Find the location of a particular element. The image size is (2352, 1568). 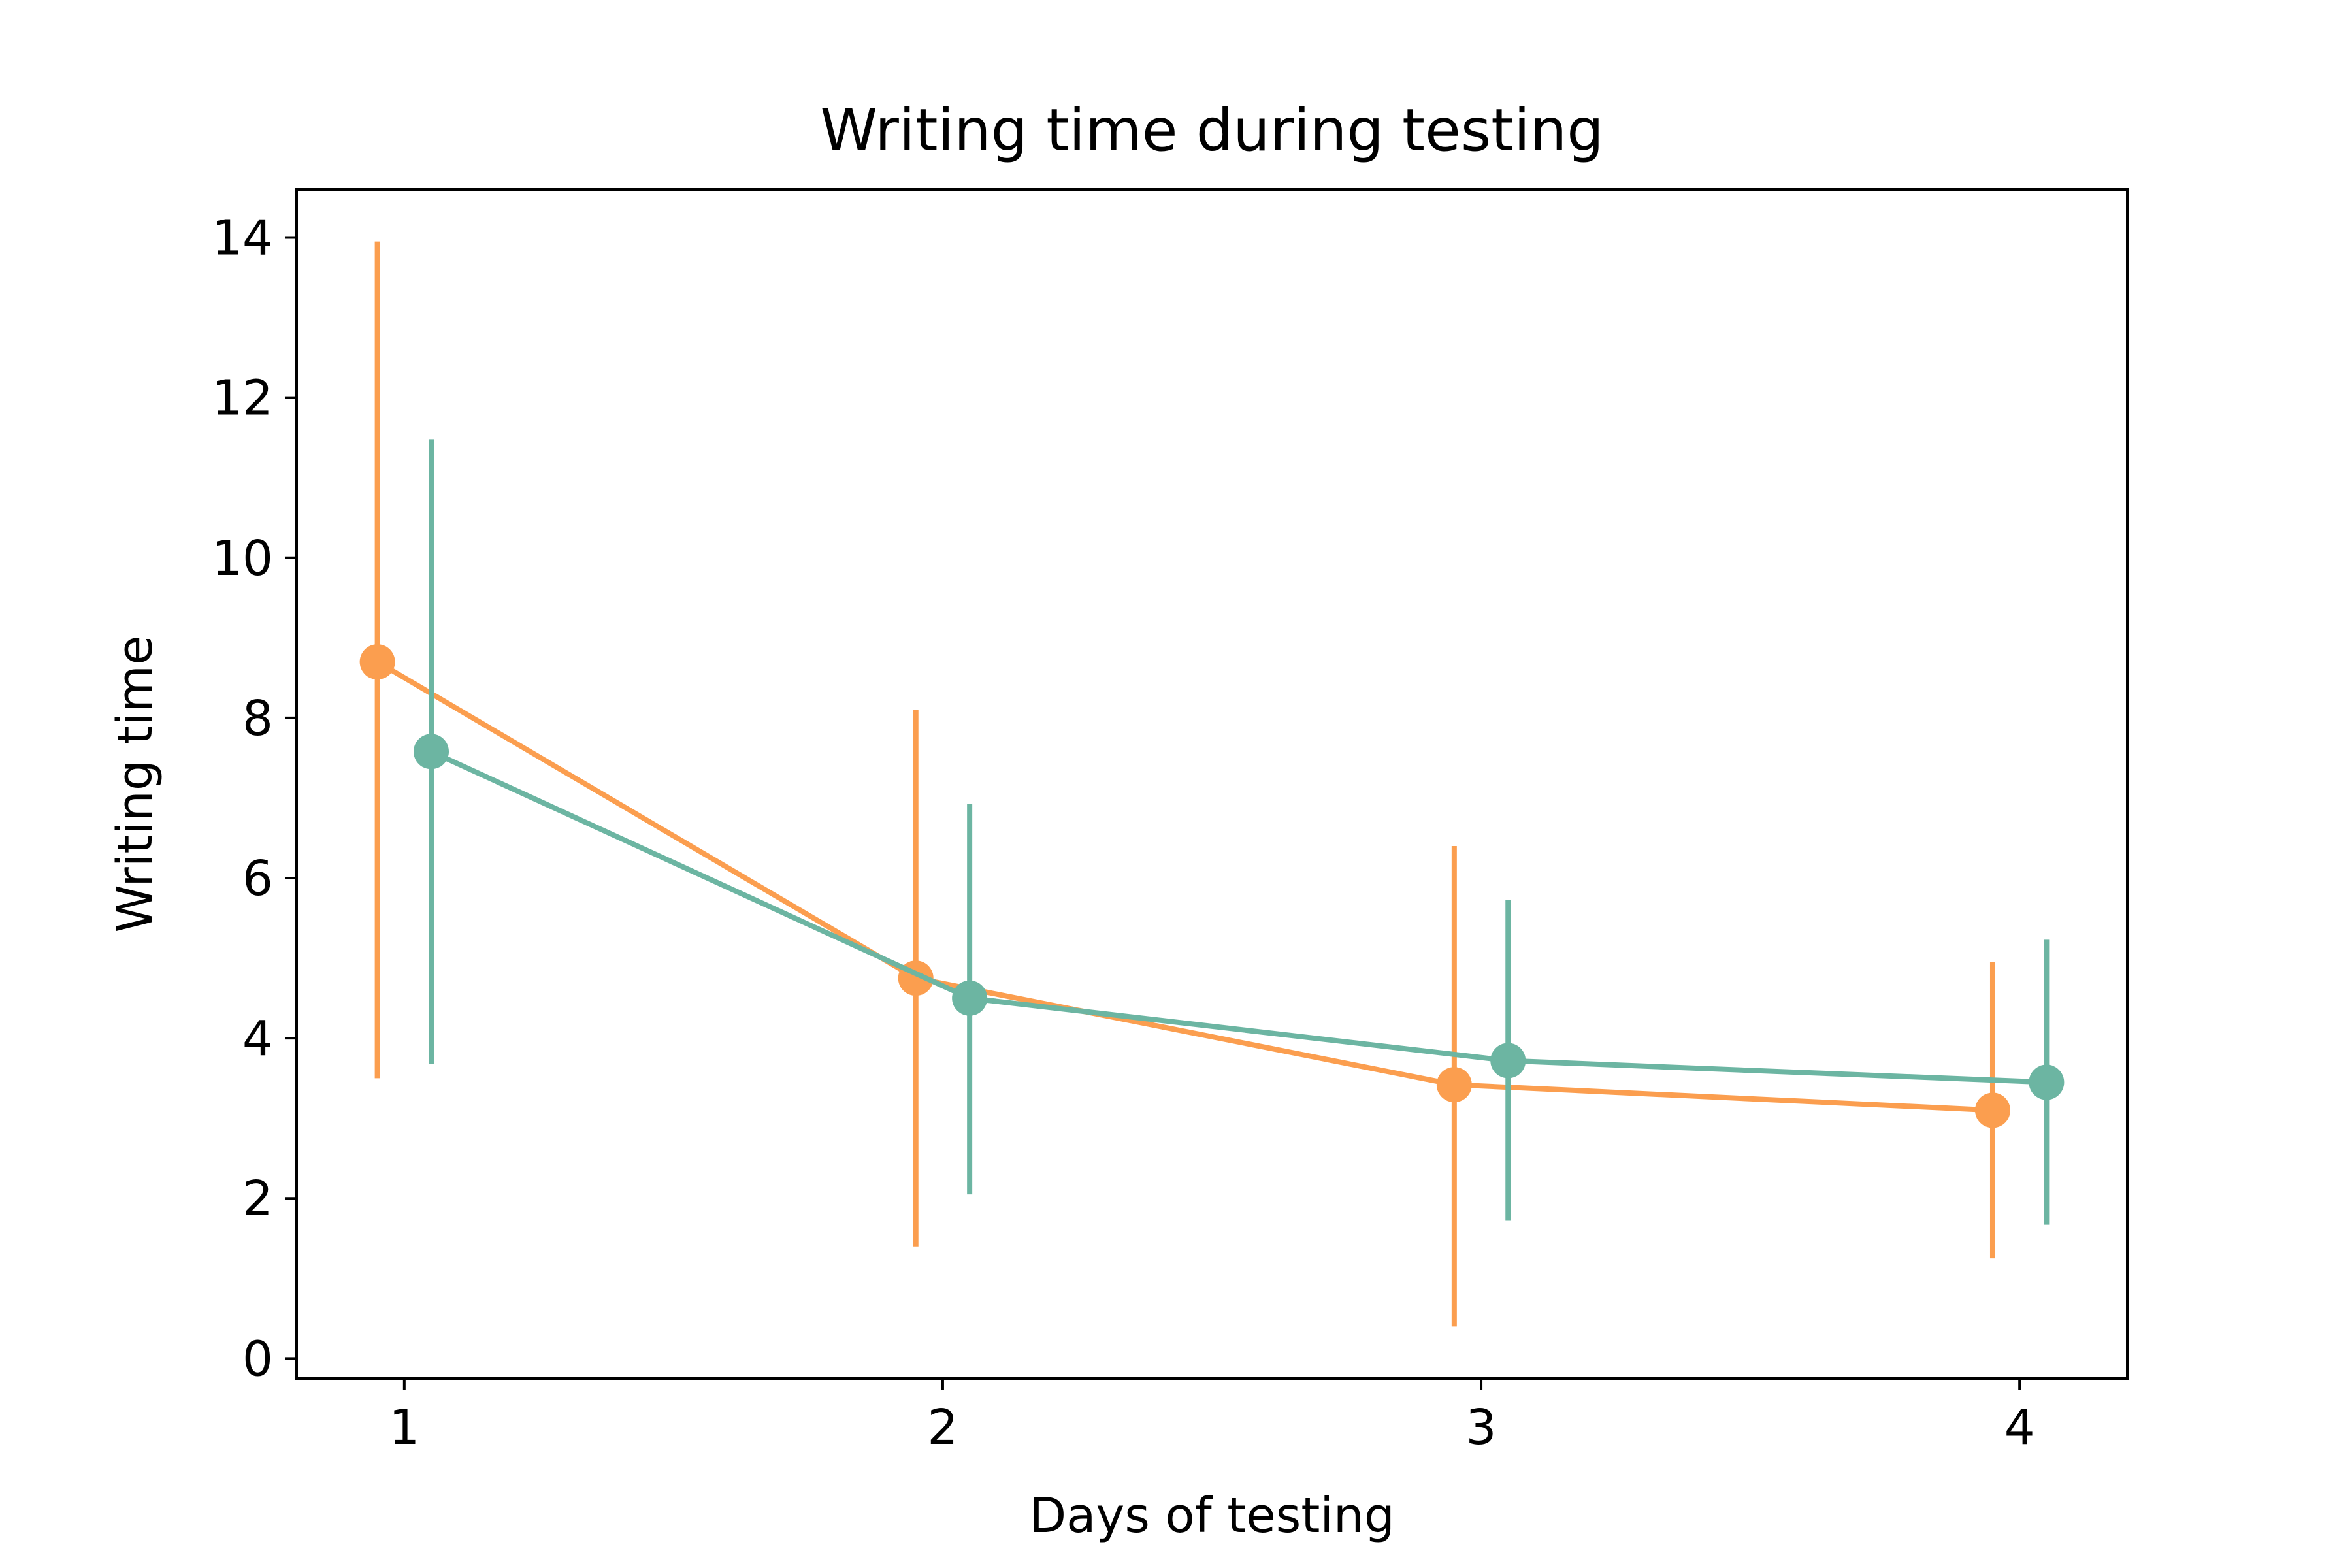

x-axis-label: Days of testing is located at coordinates (1212, 1516).